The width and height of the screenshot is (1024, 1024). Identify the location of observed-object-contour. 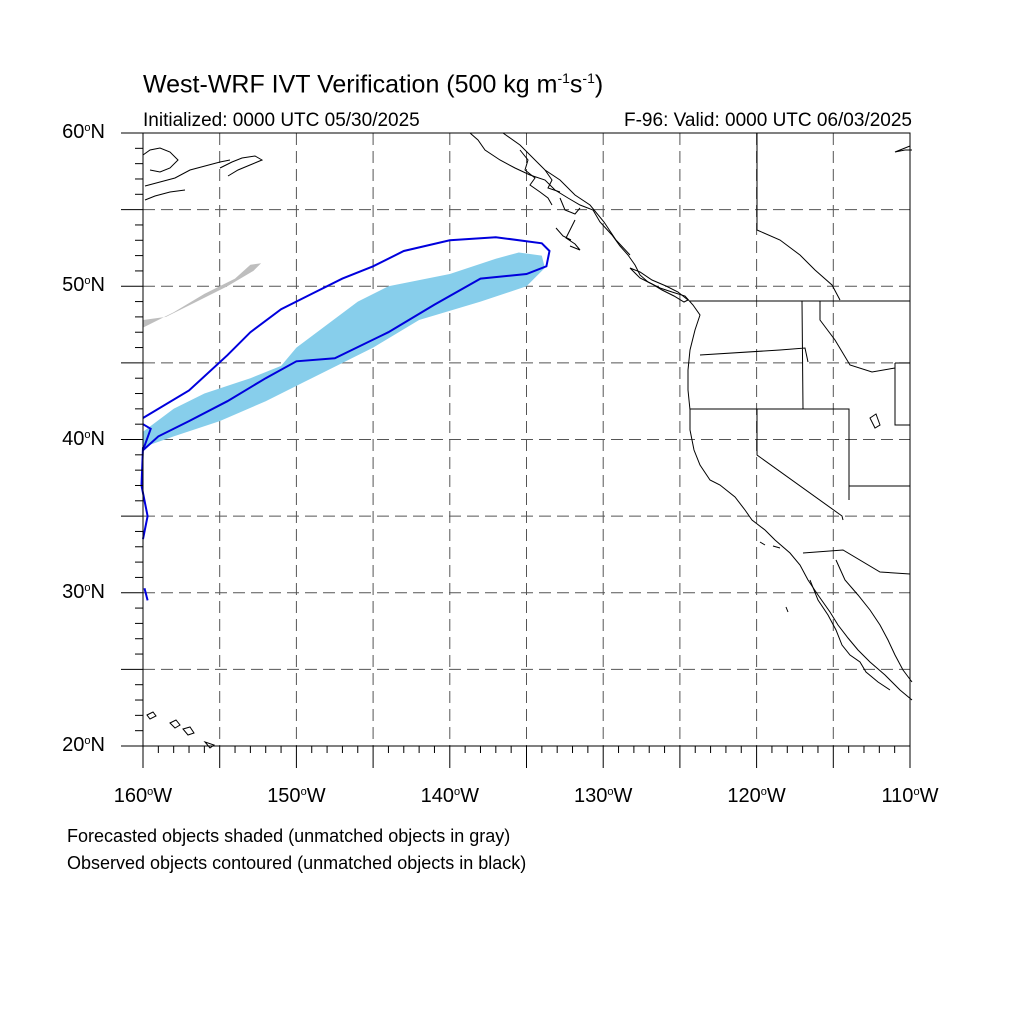
(346, 343).